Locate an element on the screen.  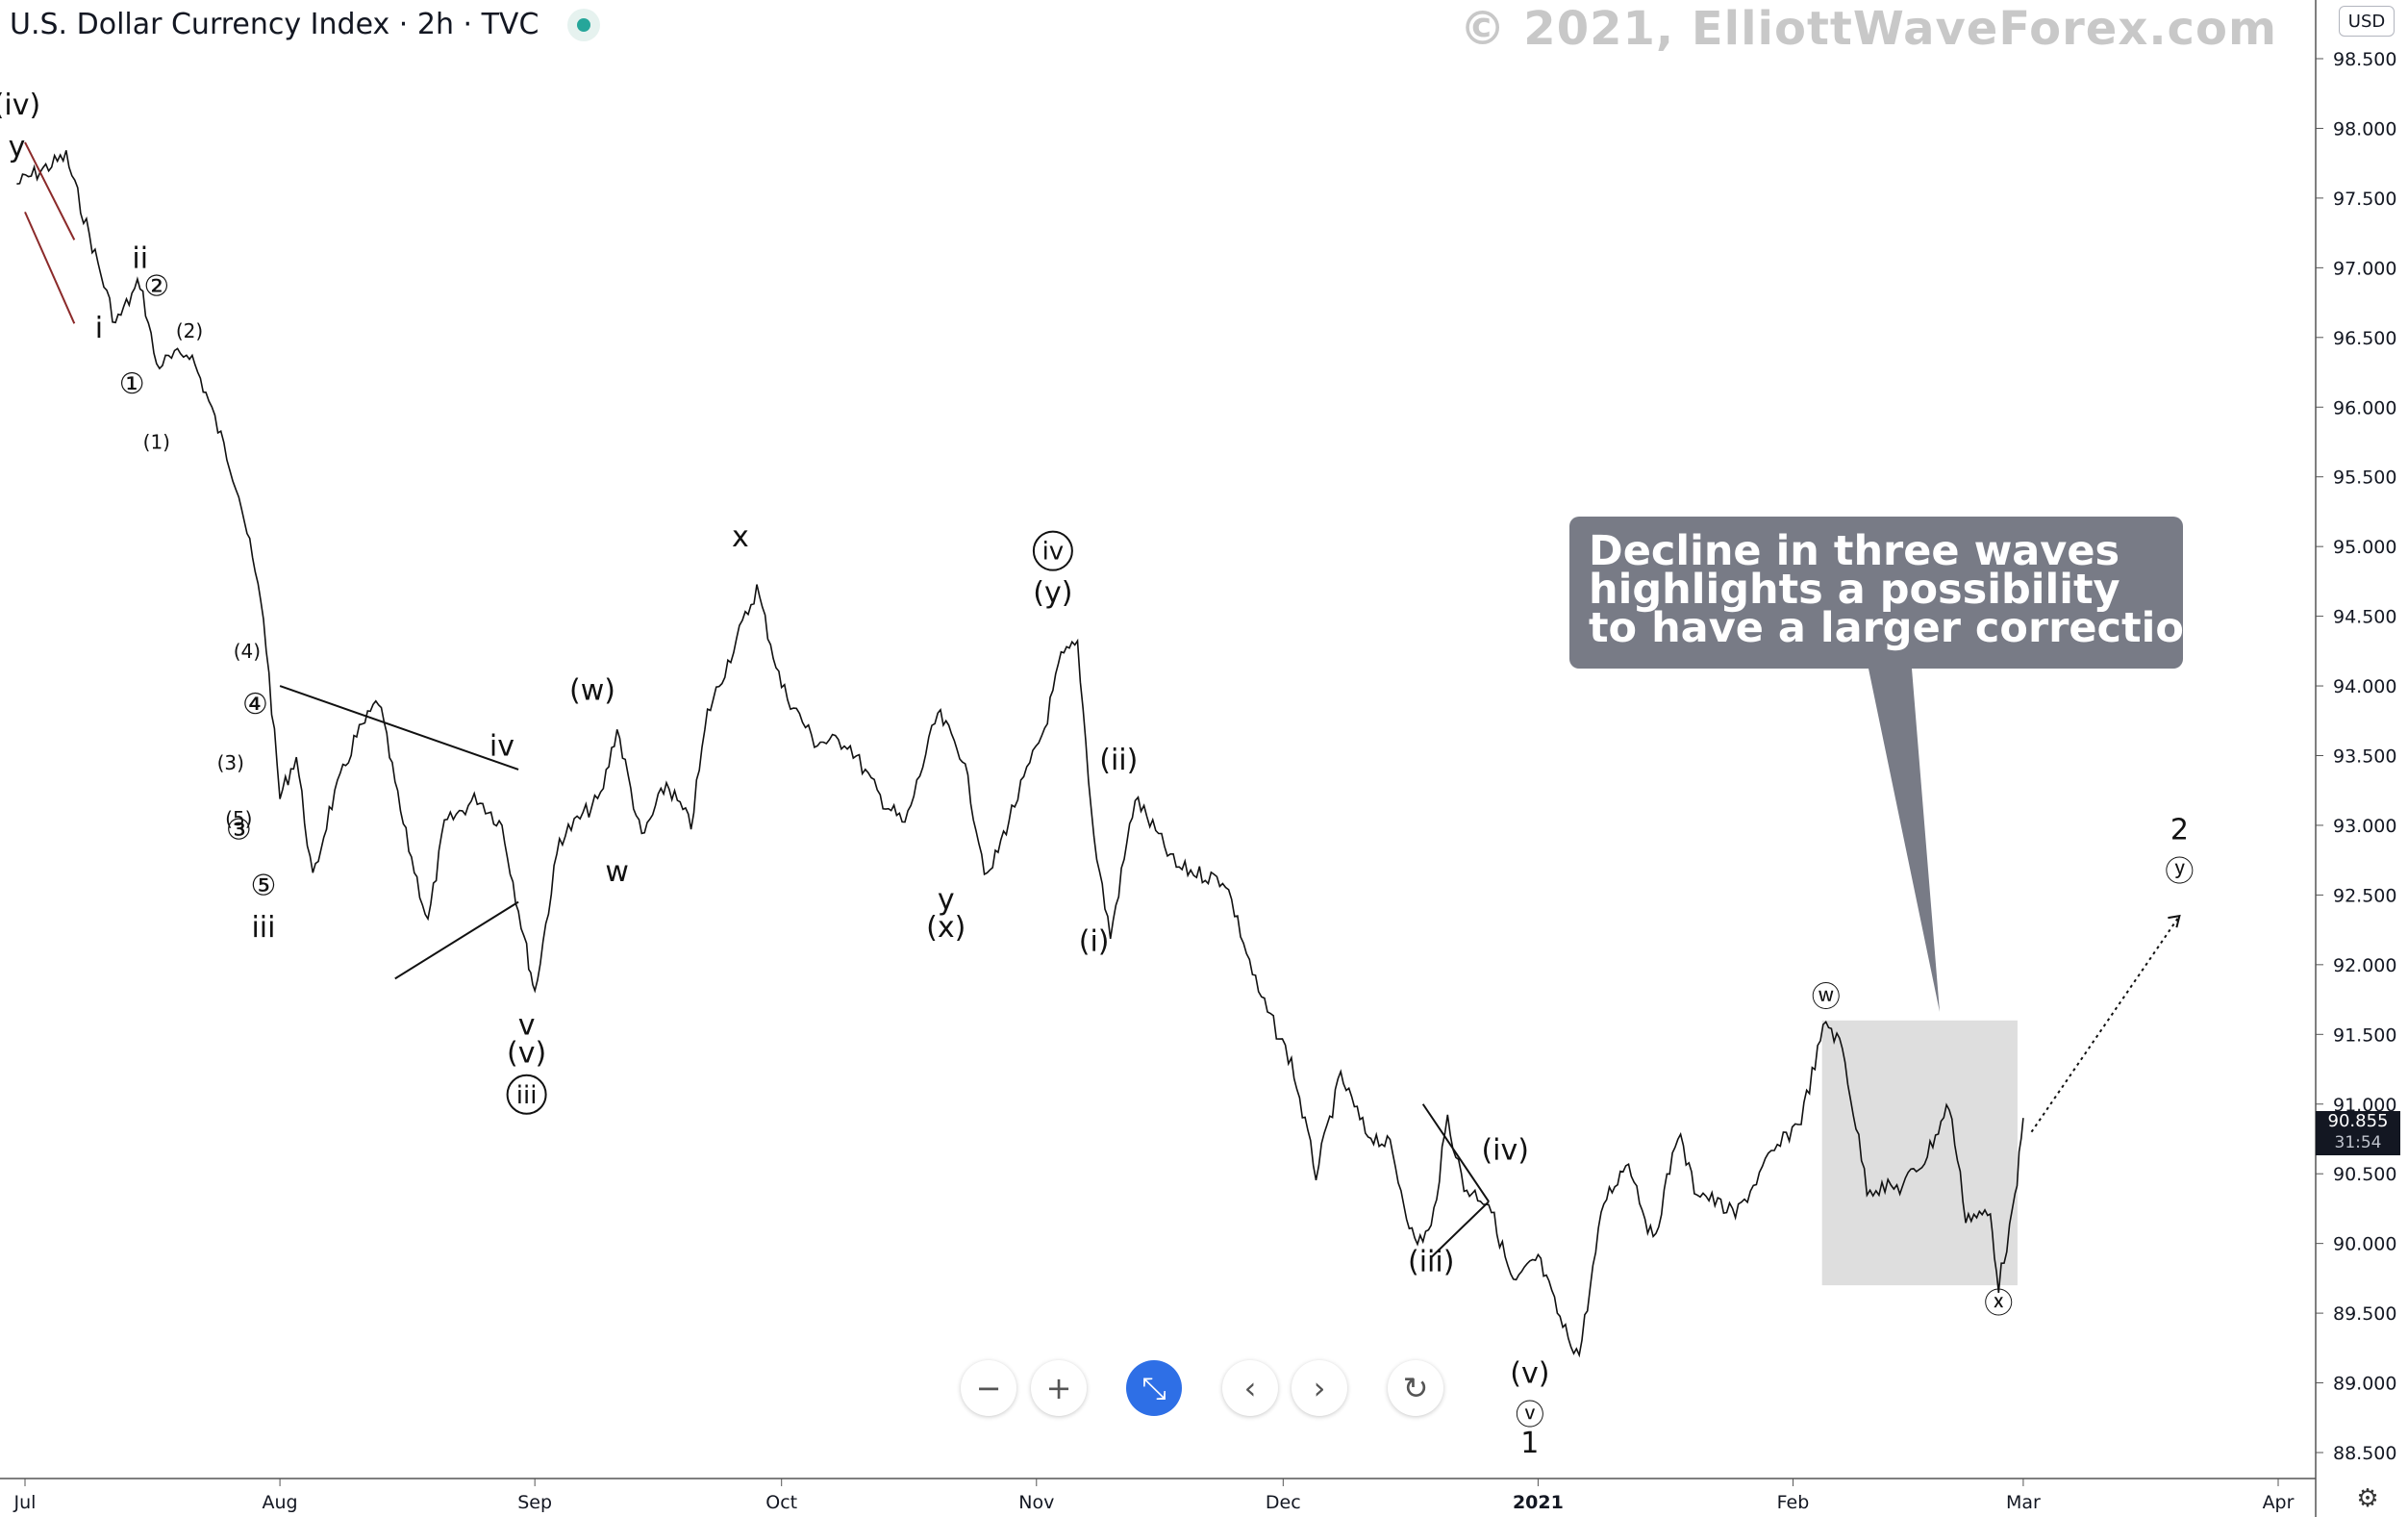
time-tick-label: Apr is located at coordinates (2279, 1502).